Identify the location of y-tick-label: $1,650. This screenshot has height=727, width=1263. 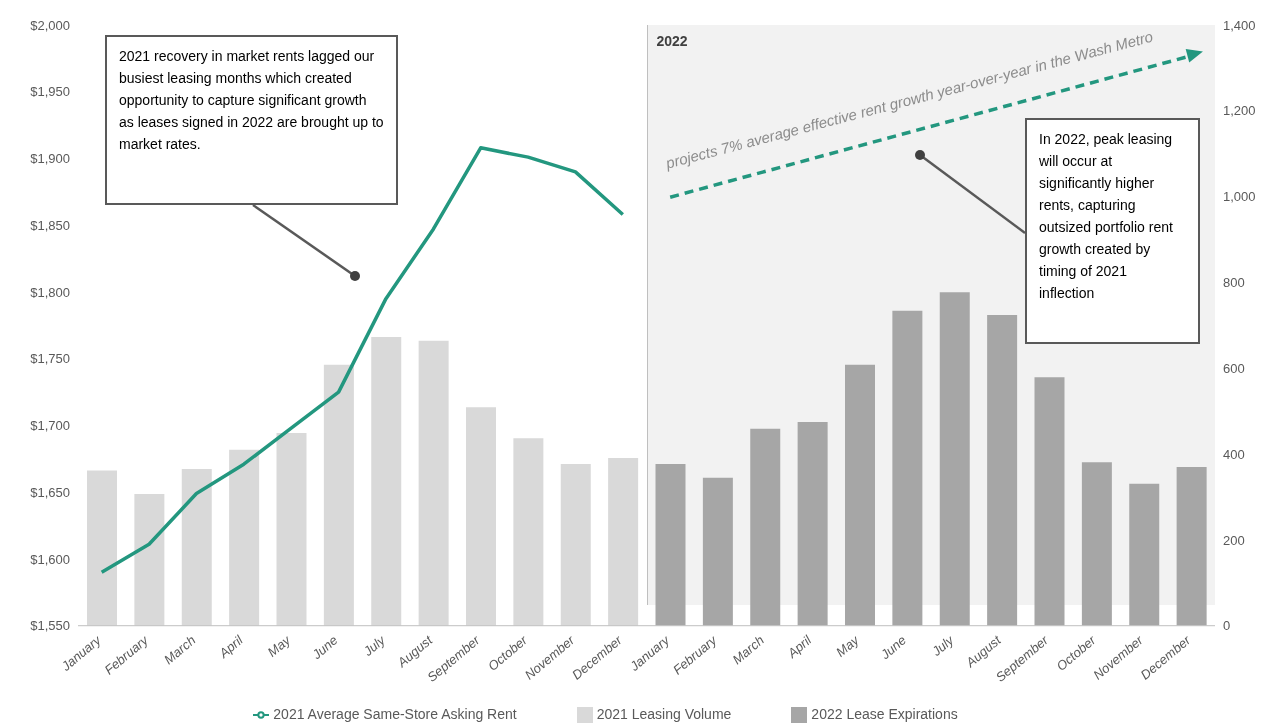
(50, 492).